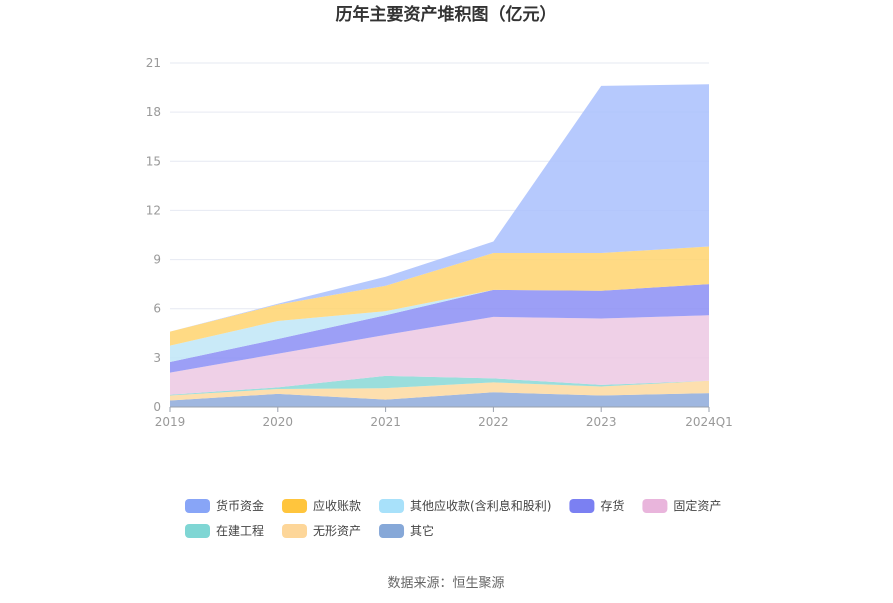 This screenshot has height=603, width=893. Describe the element at coordinates (278, 422) in the screenshot. I see `x-tick-label: 2020` at that location.